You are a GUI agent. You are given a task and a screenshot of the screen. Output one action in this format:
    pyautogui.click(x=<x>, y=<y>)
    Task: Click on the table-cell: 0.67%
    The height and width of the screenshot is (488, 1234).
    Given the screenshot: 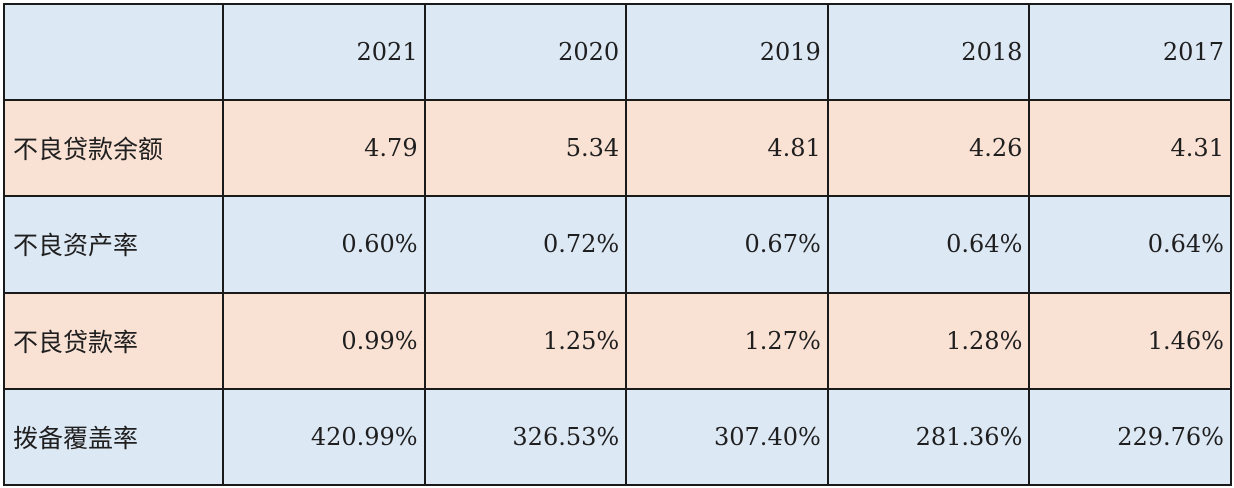 What is the action you would take?
    pyautogui.click(x=727, y=244)
    